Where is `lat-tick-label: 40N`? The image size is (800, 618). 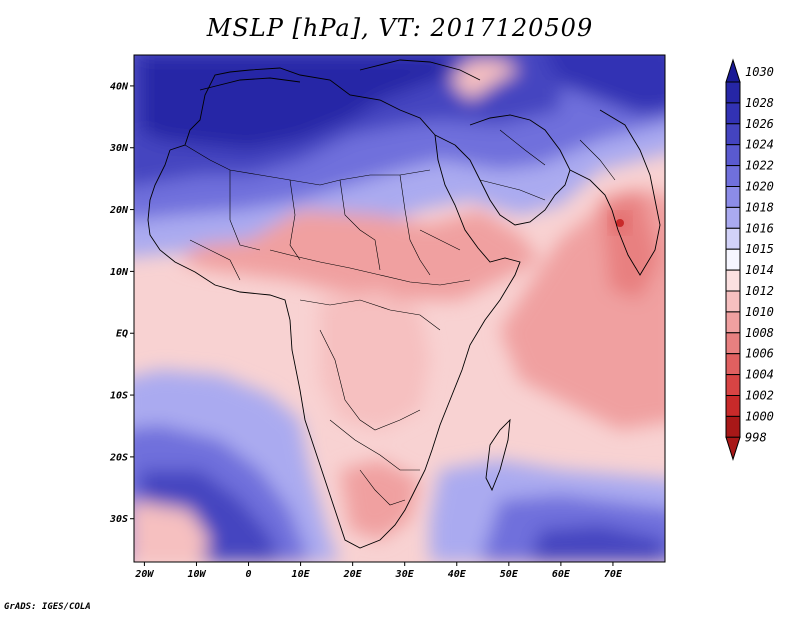
lat-tick-label: 40N is located at coordinates (119, 86).